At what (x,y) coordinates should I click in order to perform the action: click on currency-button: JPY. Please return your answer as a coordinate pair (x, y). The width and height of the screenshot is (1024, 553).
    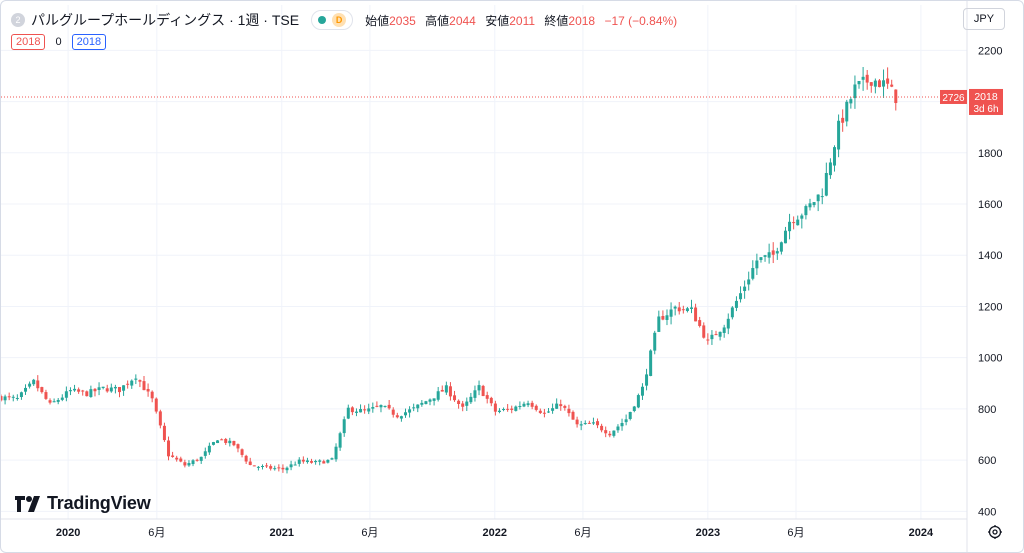
    Looking at the image, I should click on (984, 19).